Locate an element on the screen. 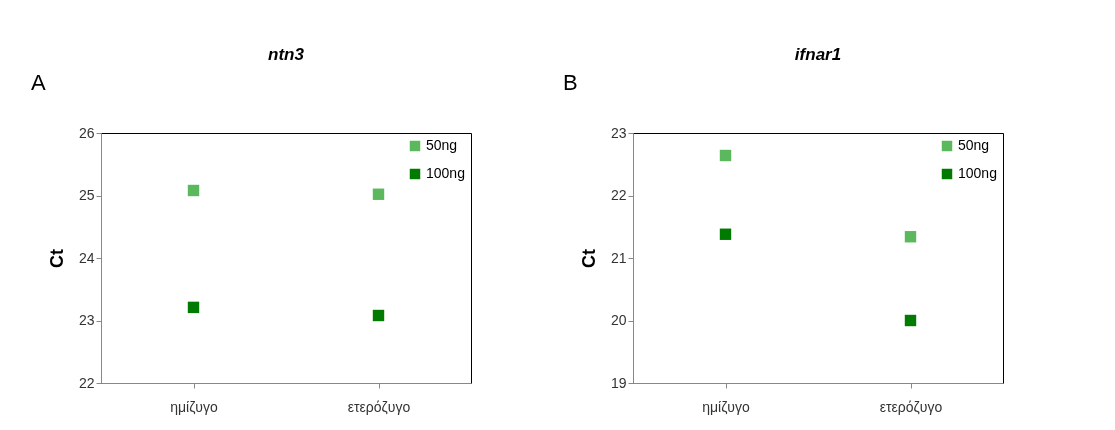 This screenshot has height=430, width=1115. y-tick-label: 21 is located at coordinates (618, 257).